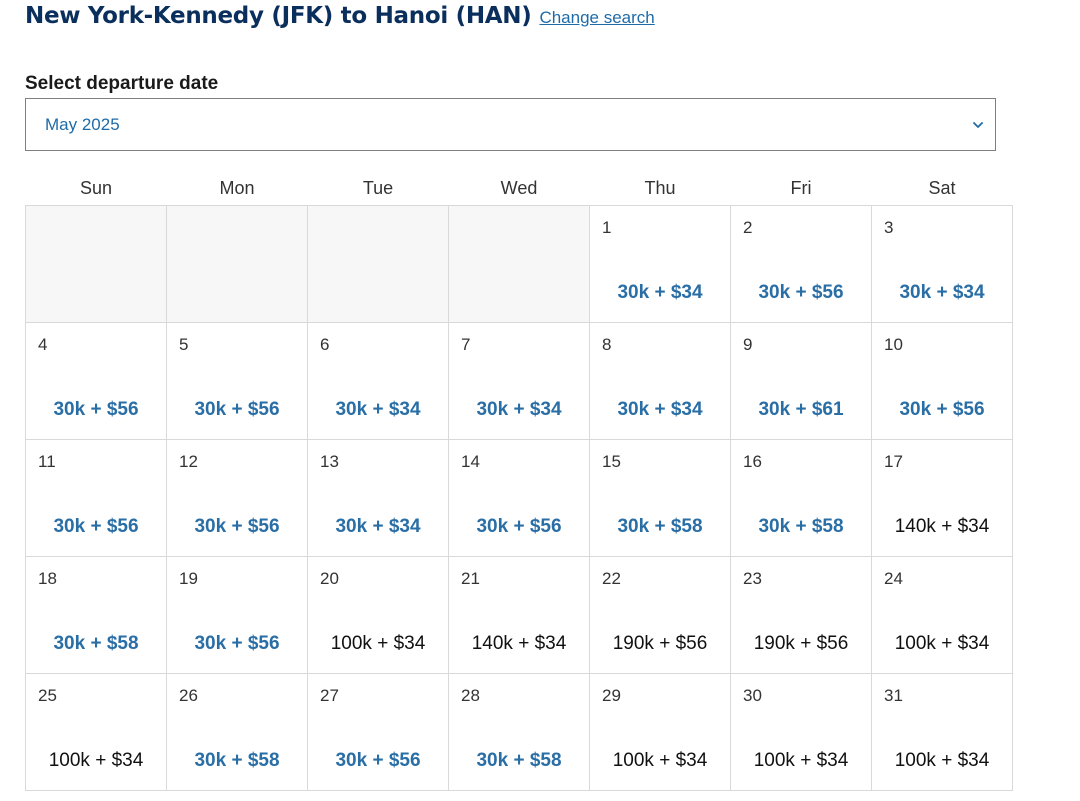 Image resolution: width=1080 pixels, height=801 pixels. Describe the element at coordinates (752, 461) in the screenshot. I see `day-number: 16` at that location.